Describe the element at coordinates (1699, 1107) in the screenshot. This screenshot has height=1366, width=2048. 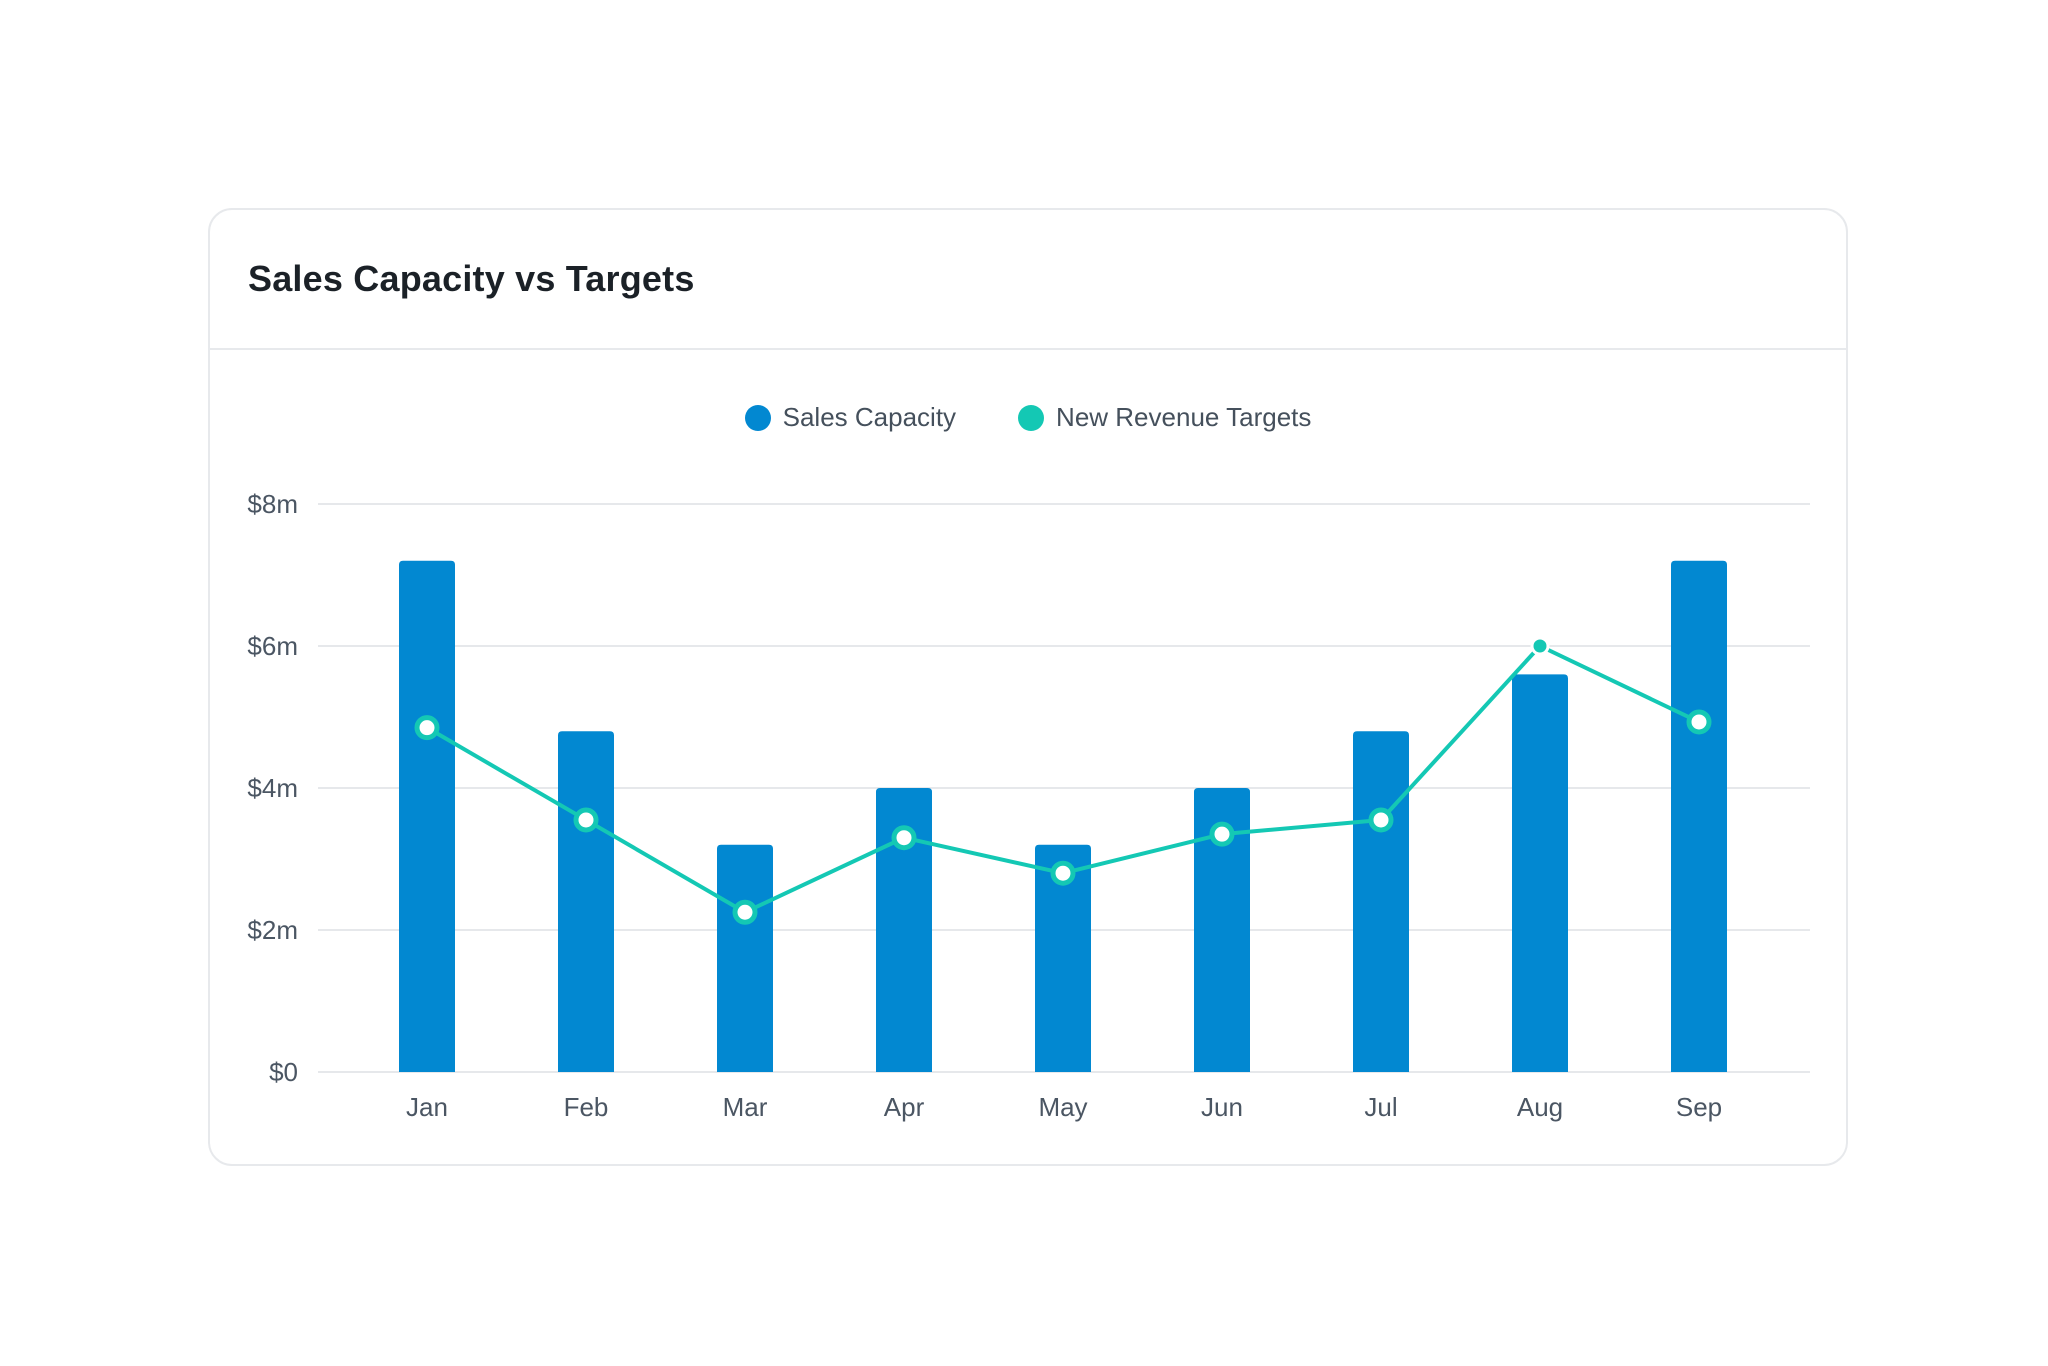
I see `x-tick-label: Sep` at that location.